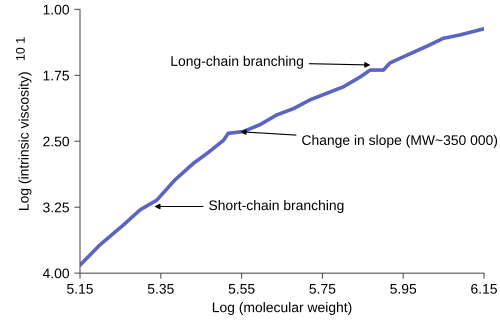 The width and height of the screenshot is (500, 324). I want to click on y-tick-label: 1.00, so click(57, 9).